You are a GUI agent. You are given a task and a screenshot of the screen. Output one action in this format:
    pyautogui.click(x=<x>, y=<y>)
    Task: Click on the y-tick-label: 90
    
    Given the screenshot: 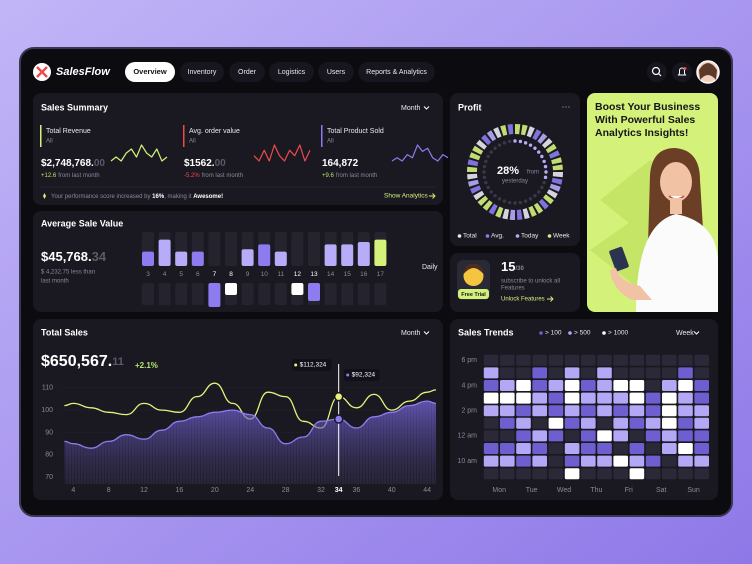 What is the action you would take?
    pyautogui.click(x=49, y=432)
    